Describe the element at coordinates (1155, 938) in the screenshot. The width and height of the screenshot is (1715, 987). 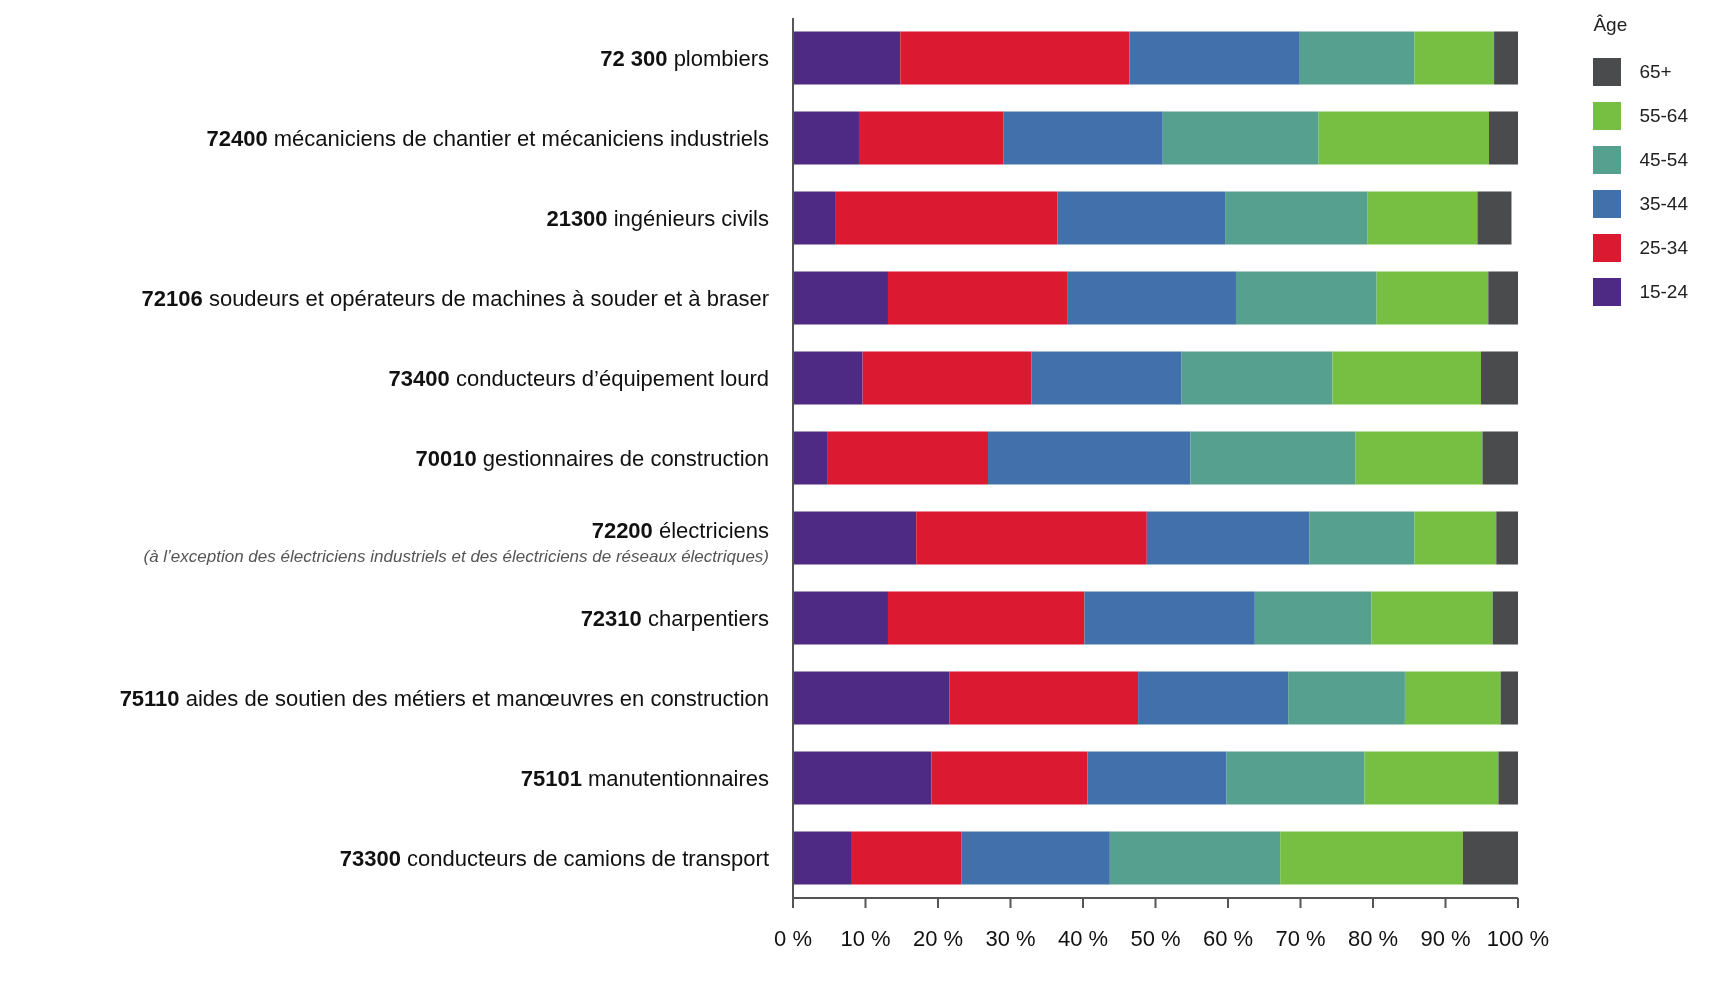
I see `x-tick-label: 50 %` at that location.